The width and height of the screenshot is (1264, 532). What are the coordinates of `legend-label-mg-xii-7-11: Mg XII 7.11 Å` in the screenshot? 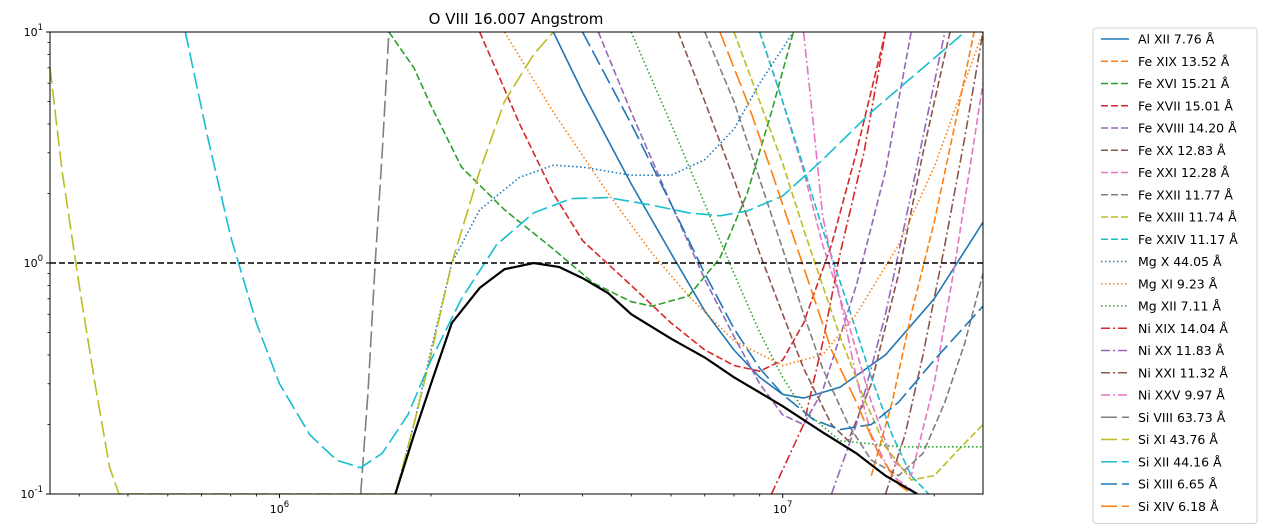 It's located at (1179, 306).